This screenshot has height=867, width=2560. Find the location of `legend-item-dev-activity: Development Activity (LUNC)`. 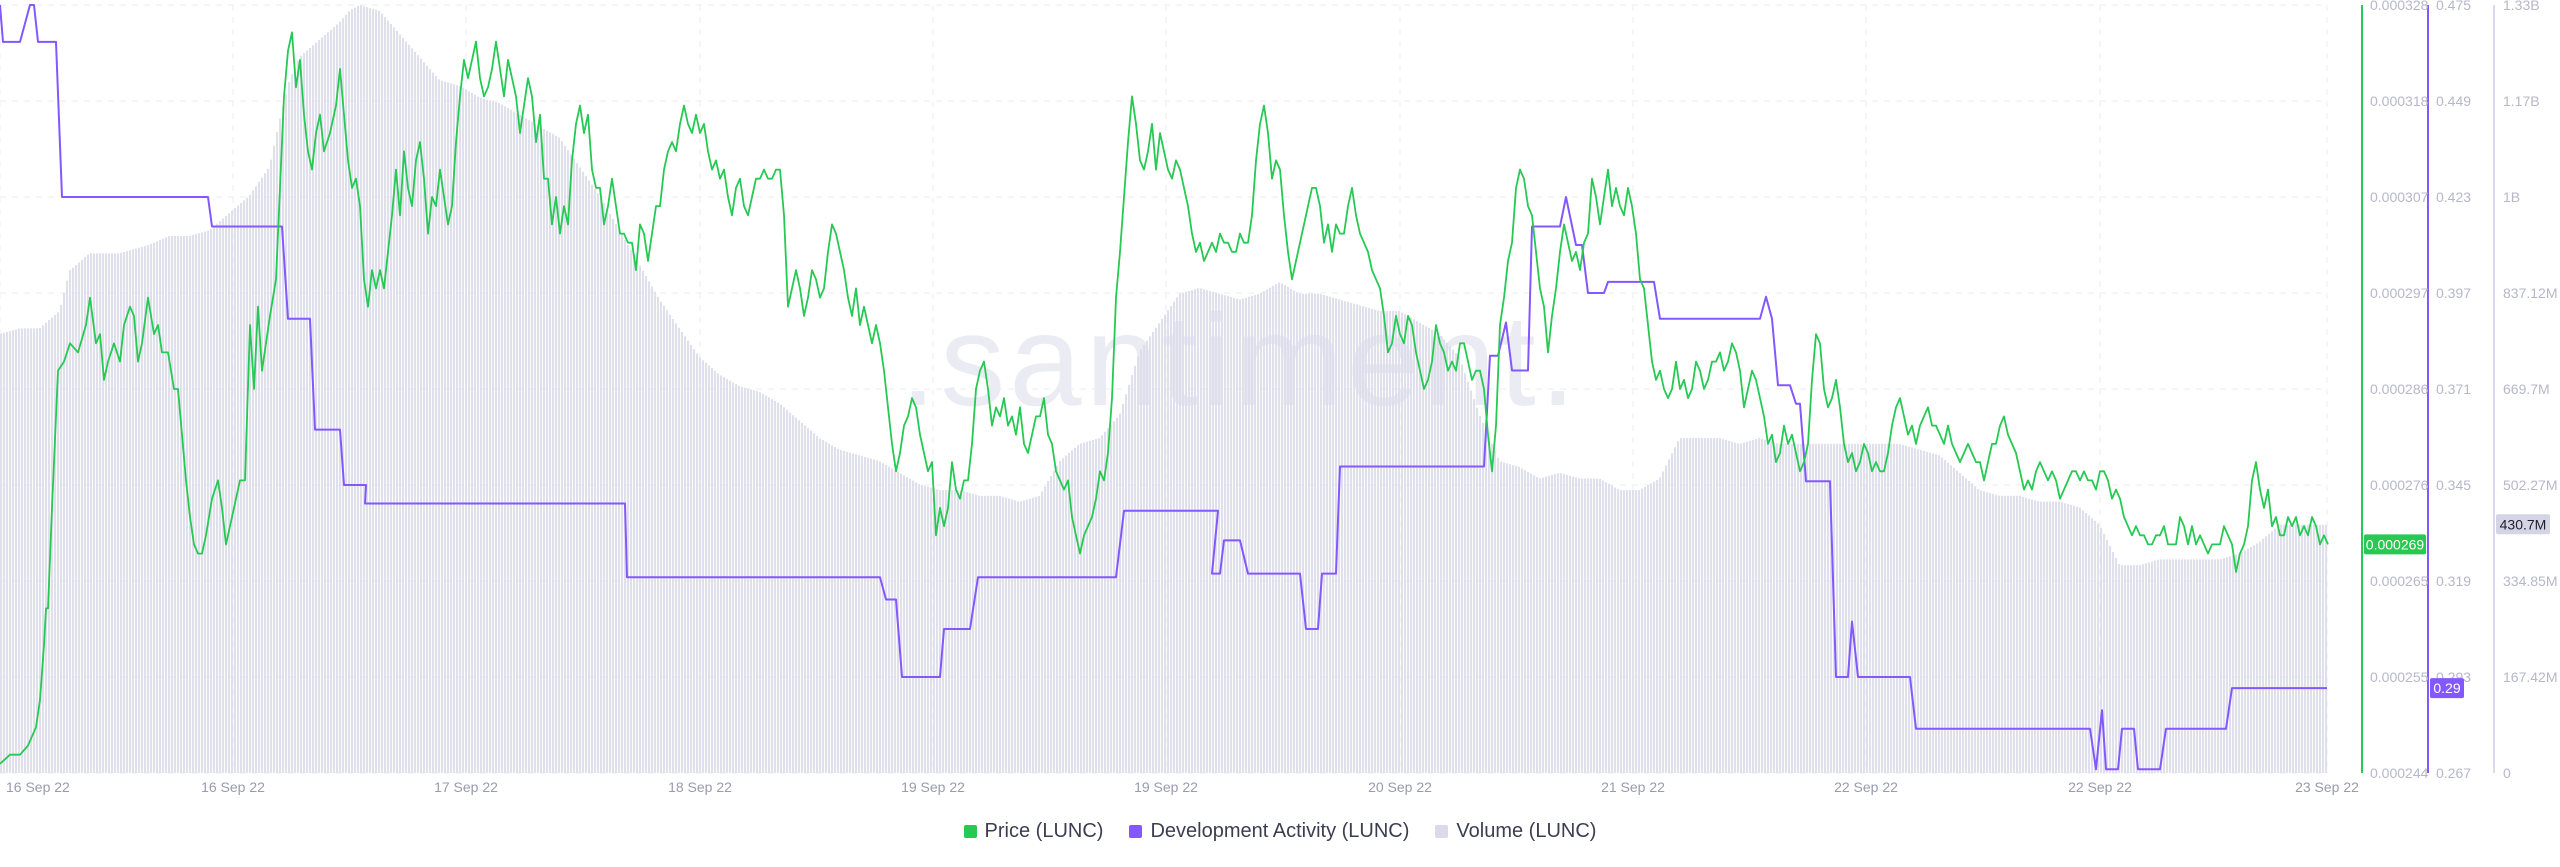

legend-item-dev-activity: Development Activity (LUNC) is located at coordinates (1269, 831).